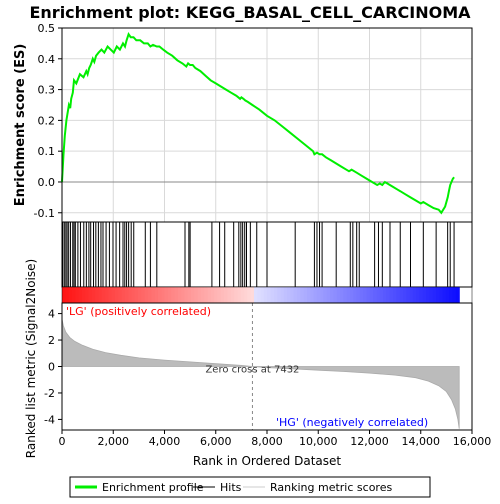  Describe the element at coordinates (20, 125) in the screenshot. I see `es-ylabel: Enrichment score (ES)` at that location.